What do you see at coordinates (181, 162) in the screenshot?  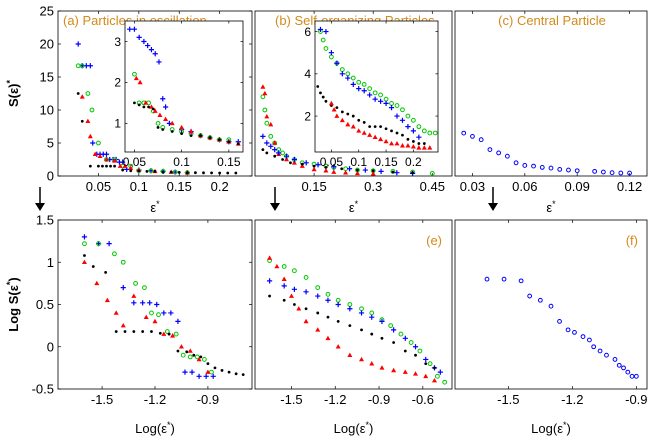 I see `panel-a-inset-xtick-label: 0.1` at bounding box center [181, 162].